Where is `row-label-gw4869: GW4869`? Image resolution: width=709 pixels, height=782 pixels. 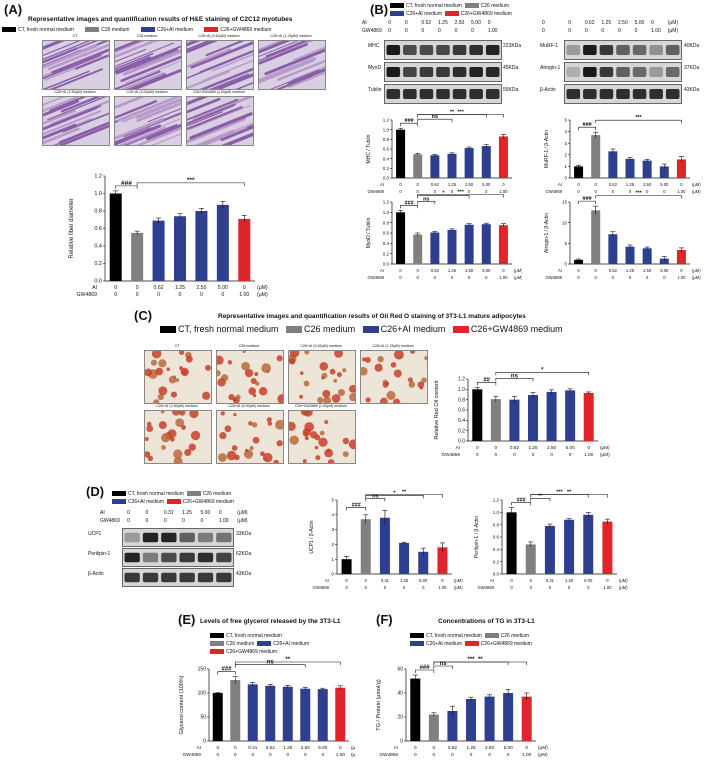
row-label-gw4869: GW4869 is located at coordinates (553, 191).